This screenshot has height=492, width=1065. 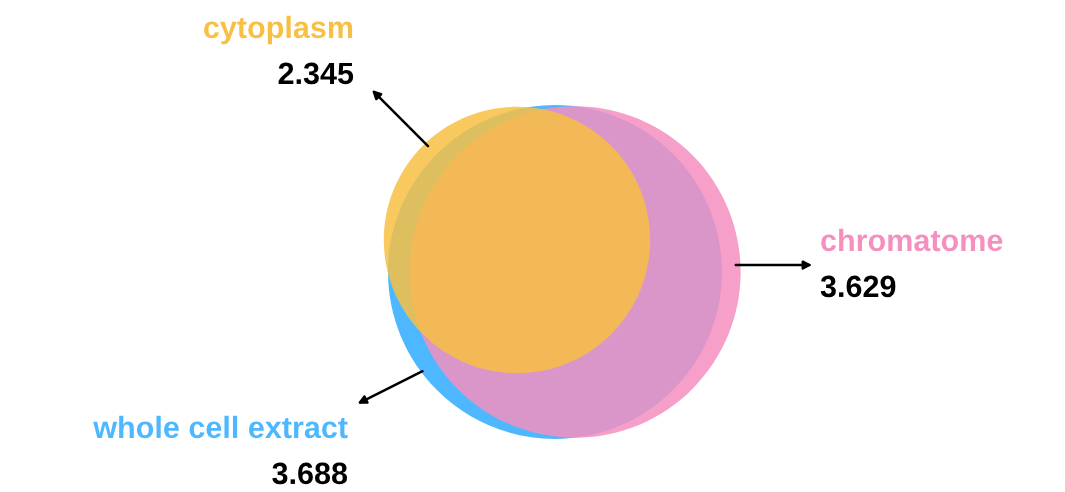 I want to click on data-label: 2.345, so click(x=316, y=73).